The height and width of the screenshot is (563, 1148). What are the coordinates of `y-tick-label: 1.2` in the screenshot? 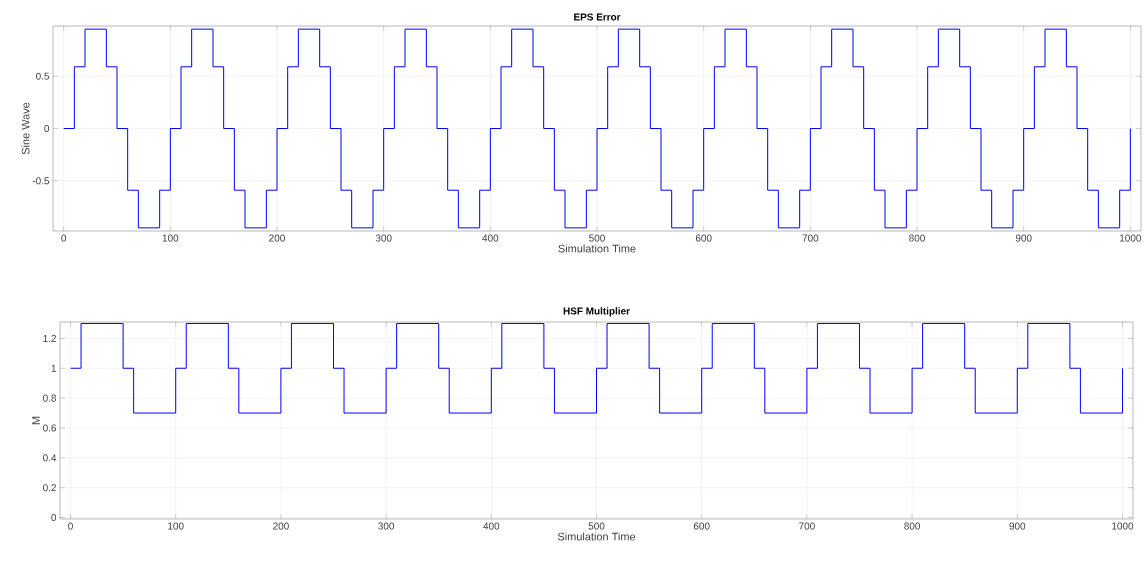 It's located at (49, 338).